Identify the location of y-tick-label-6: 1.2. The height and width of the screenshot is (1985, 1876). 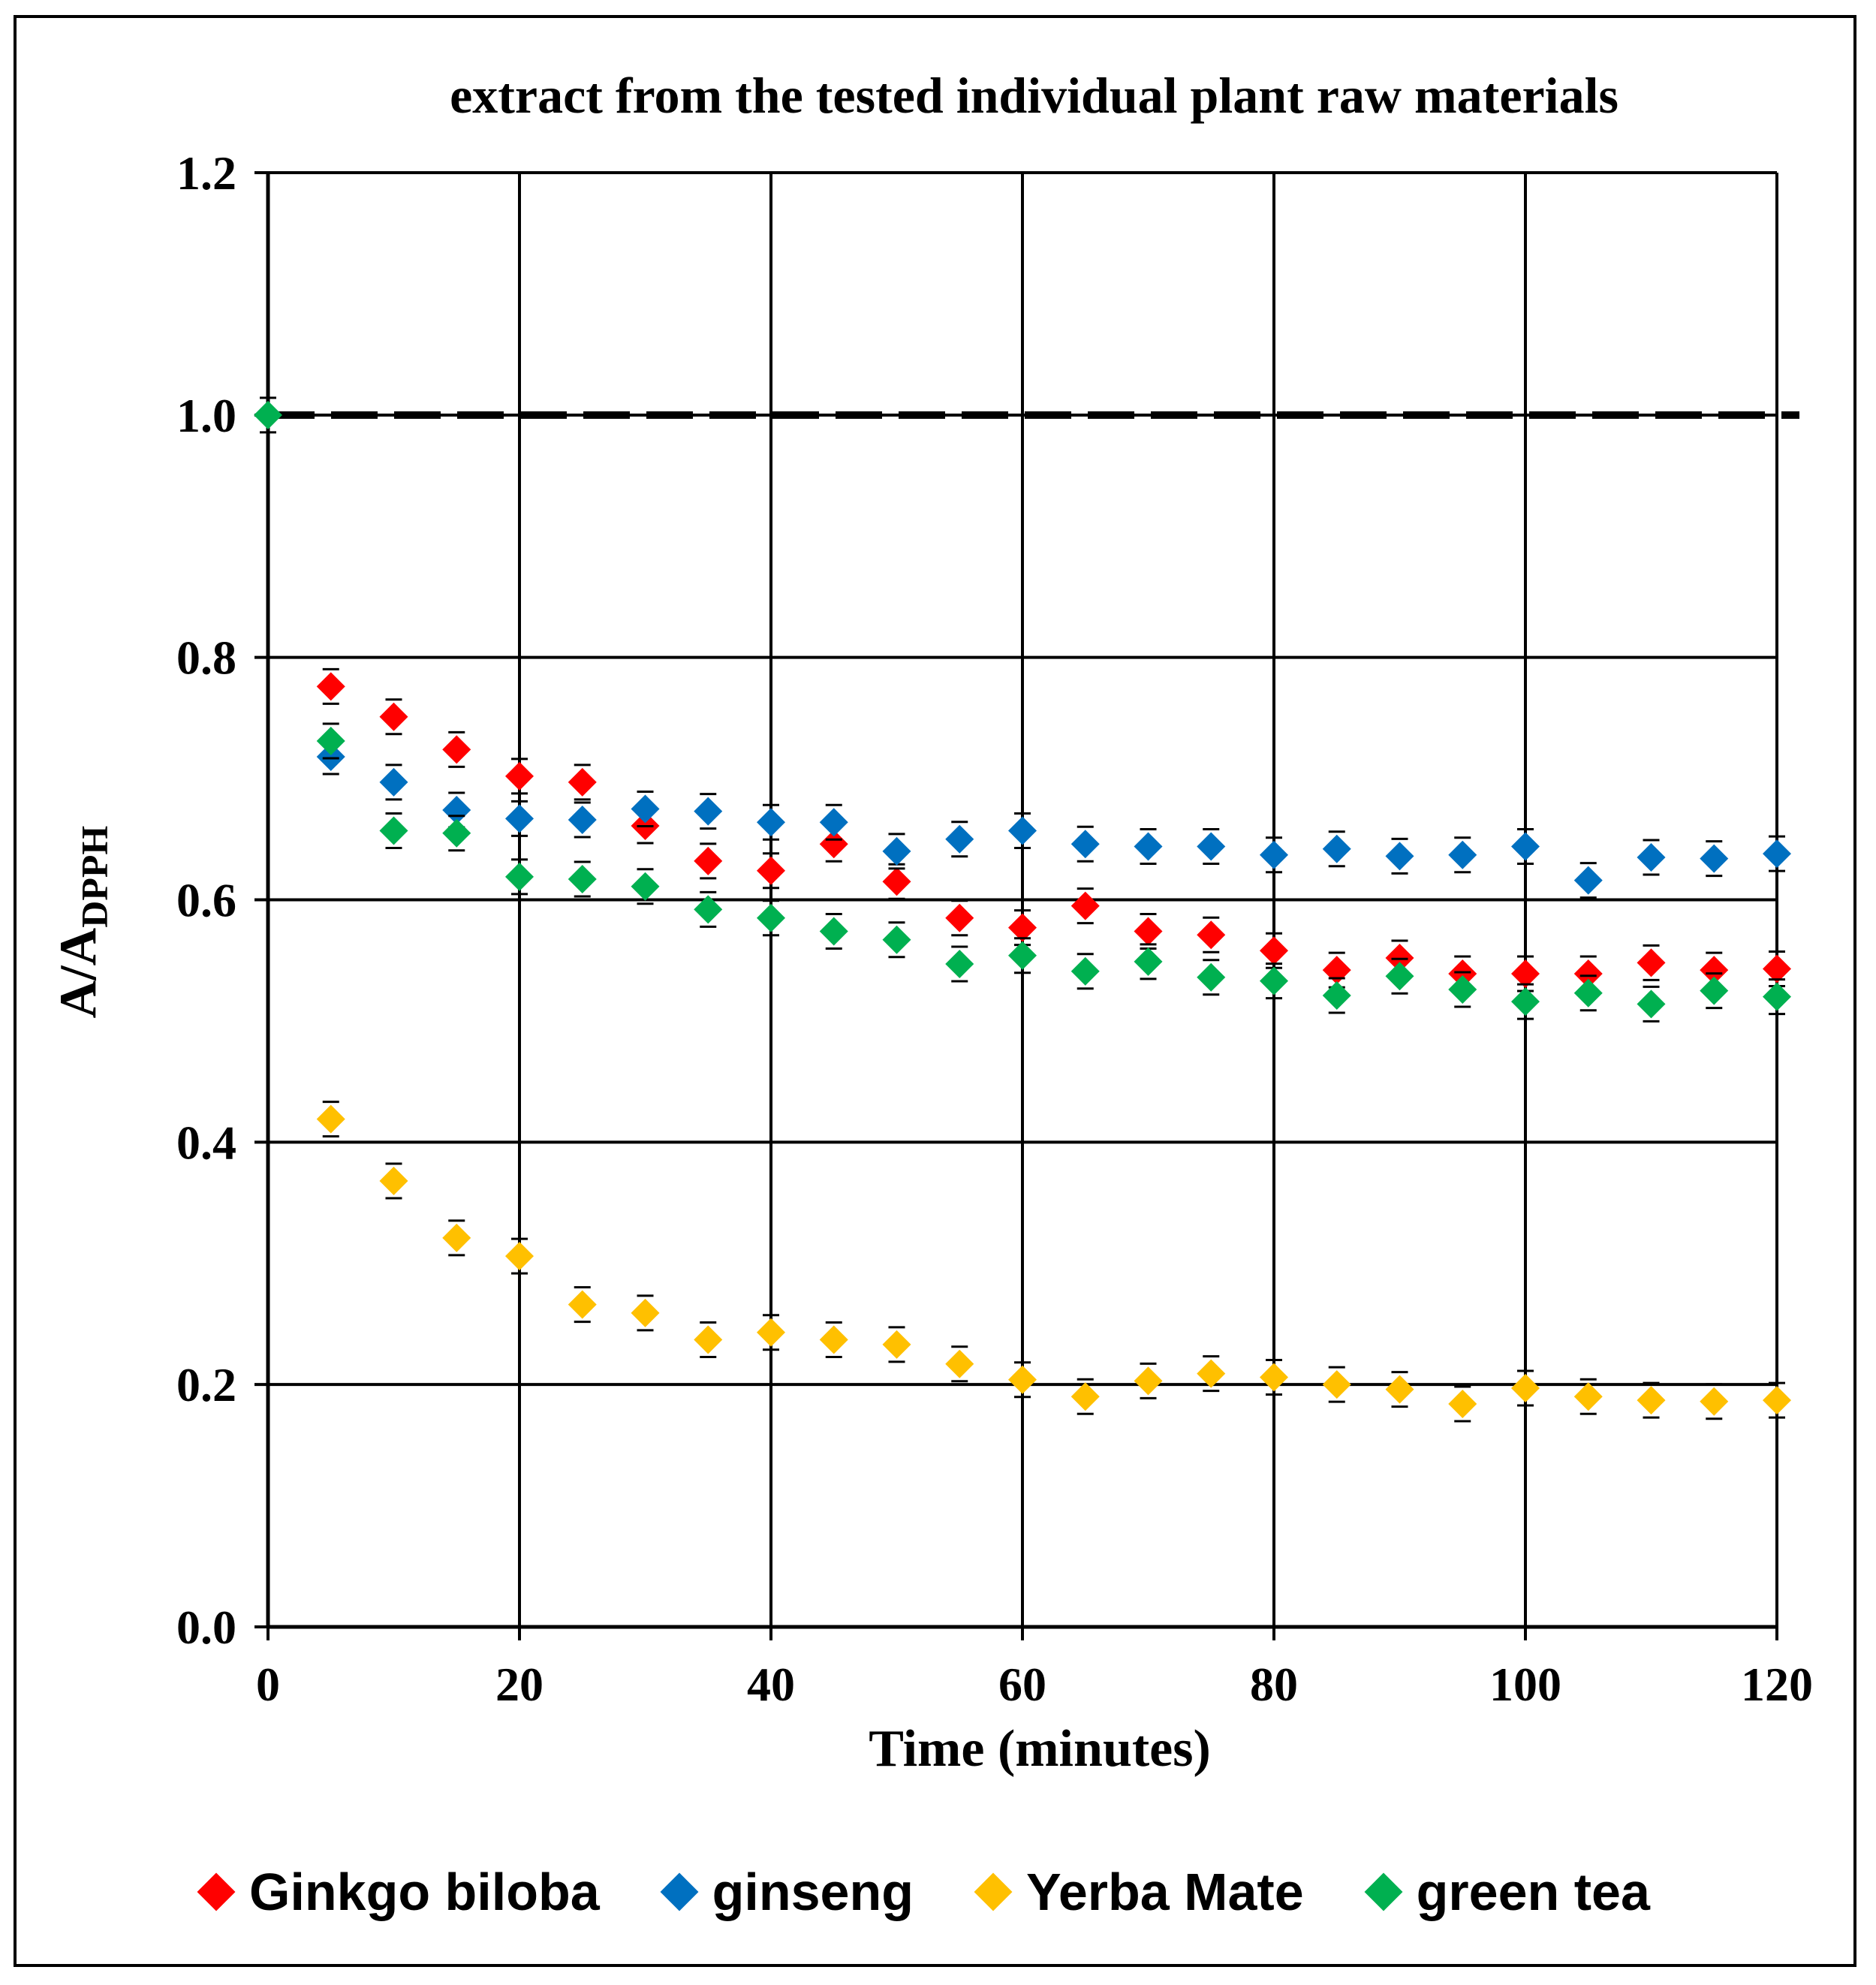
(206, 173).